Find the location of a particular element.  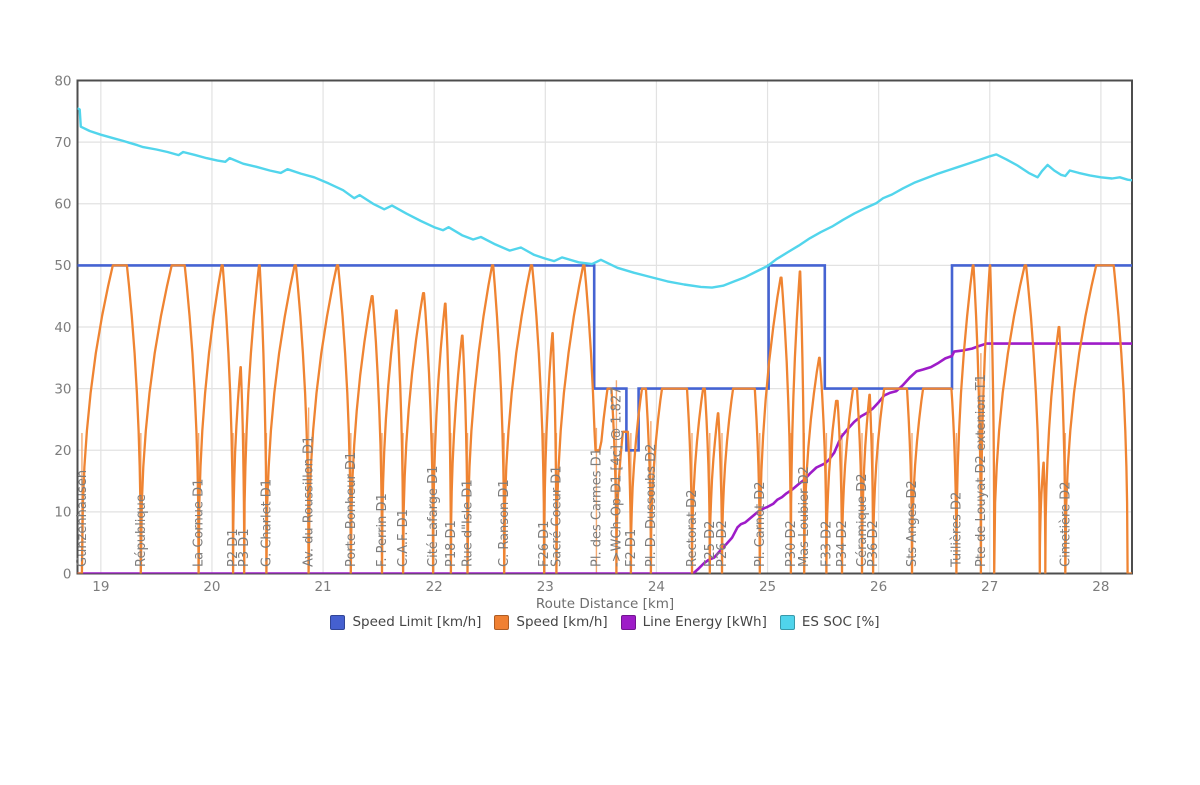

legend-item: Speed [km/h] is located at coordinates (551, 622).